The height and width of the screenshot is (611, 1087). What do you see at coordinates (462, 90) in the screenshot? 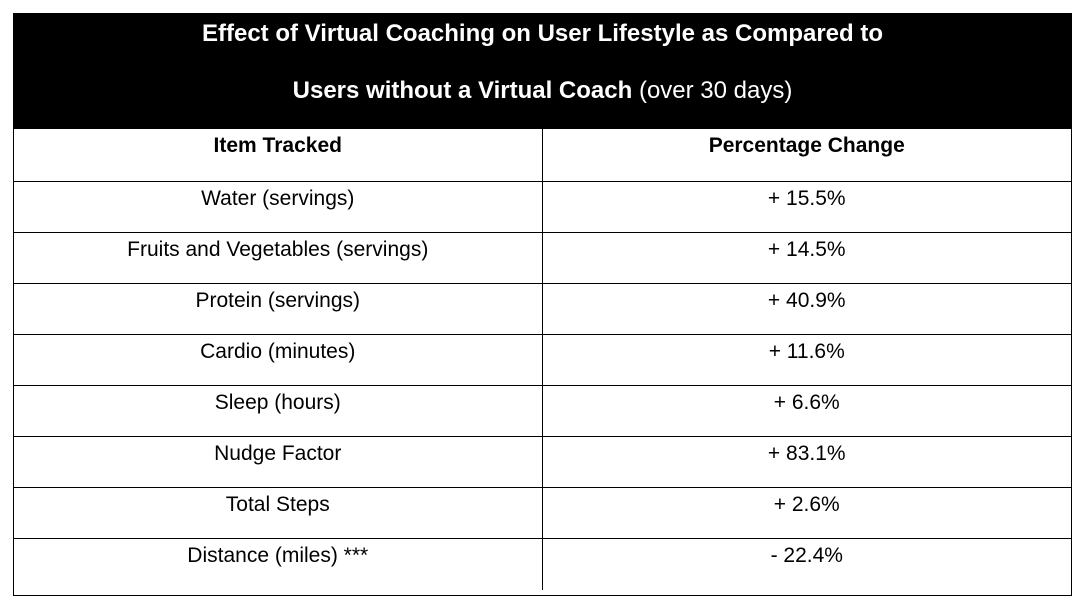
I see `table-title-line2-bold: Users without a Virtual Coach` at bounding box center [462, 90].